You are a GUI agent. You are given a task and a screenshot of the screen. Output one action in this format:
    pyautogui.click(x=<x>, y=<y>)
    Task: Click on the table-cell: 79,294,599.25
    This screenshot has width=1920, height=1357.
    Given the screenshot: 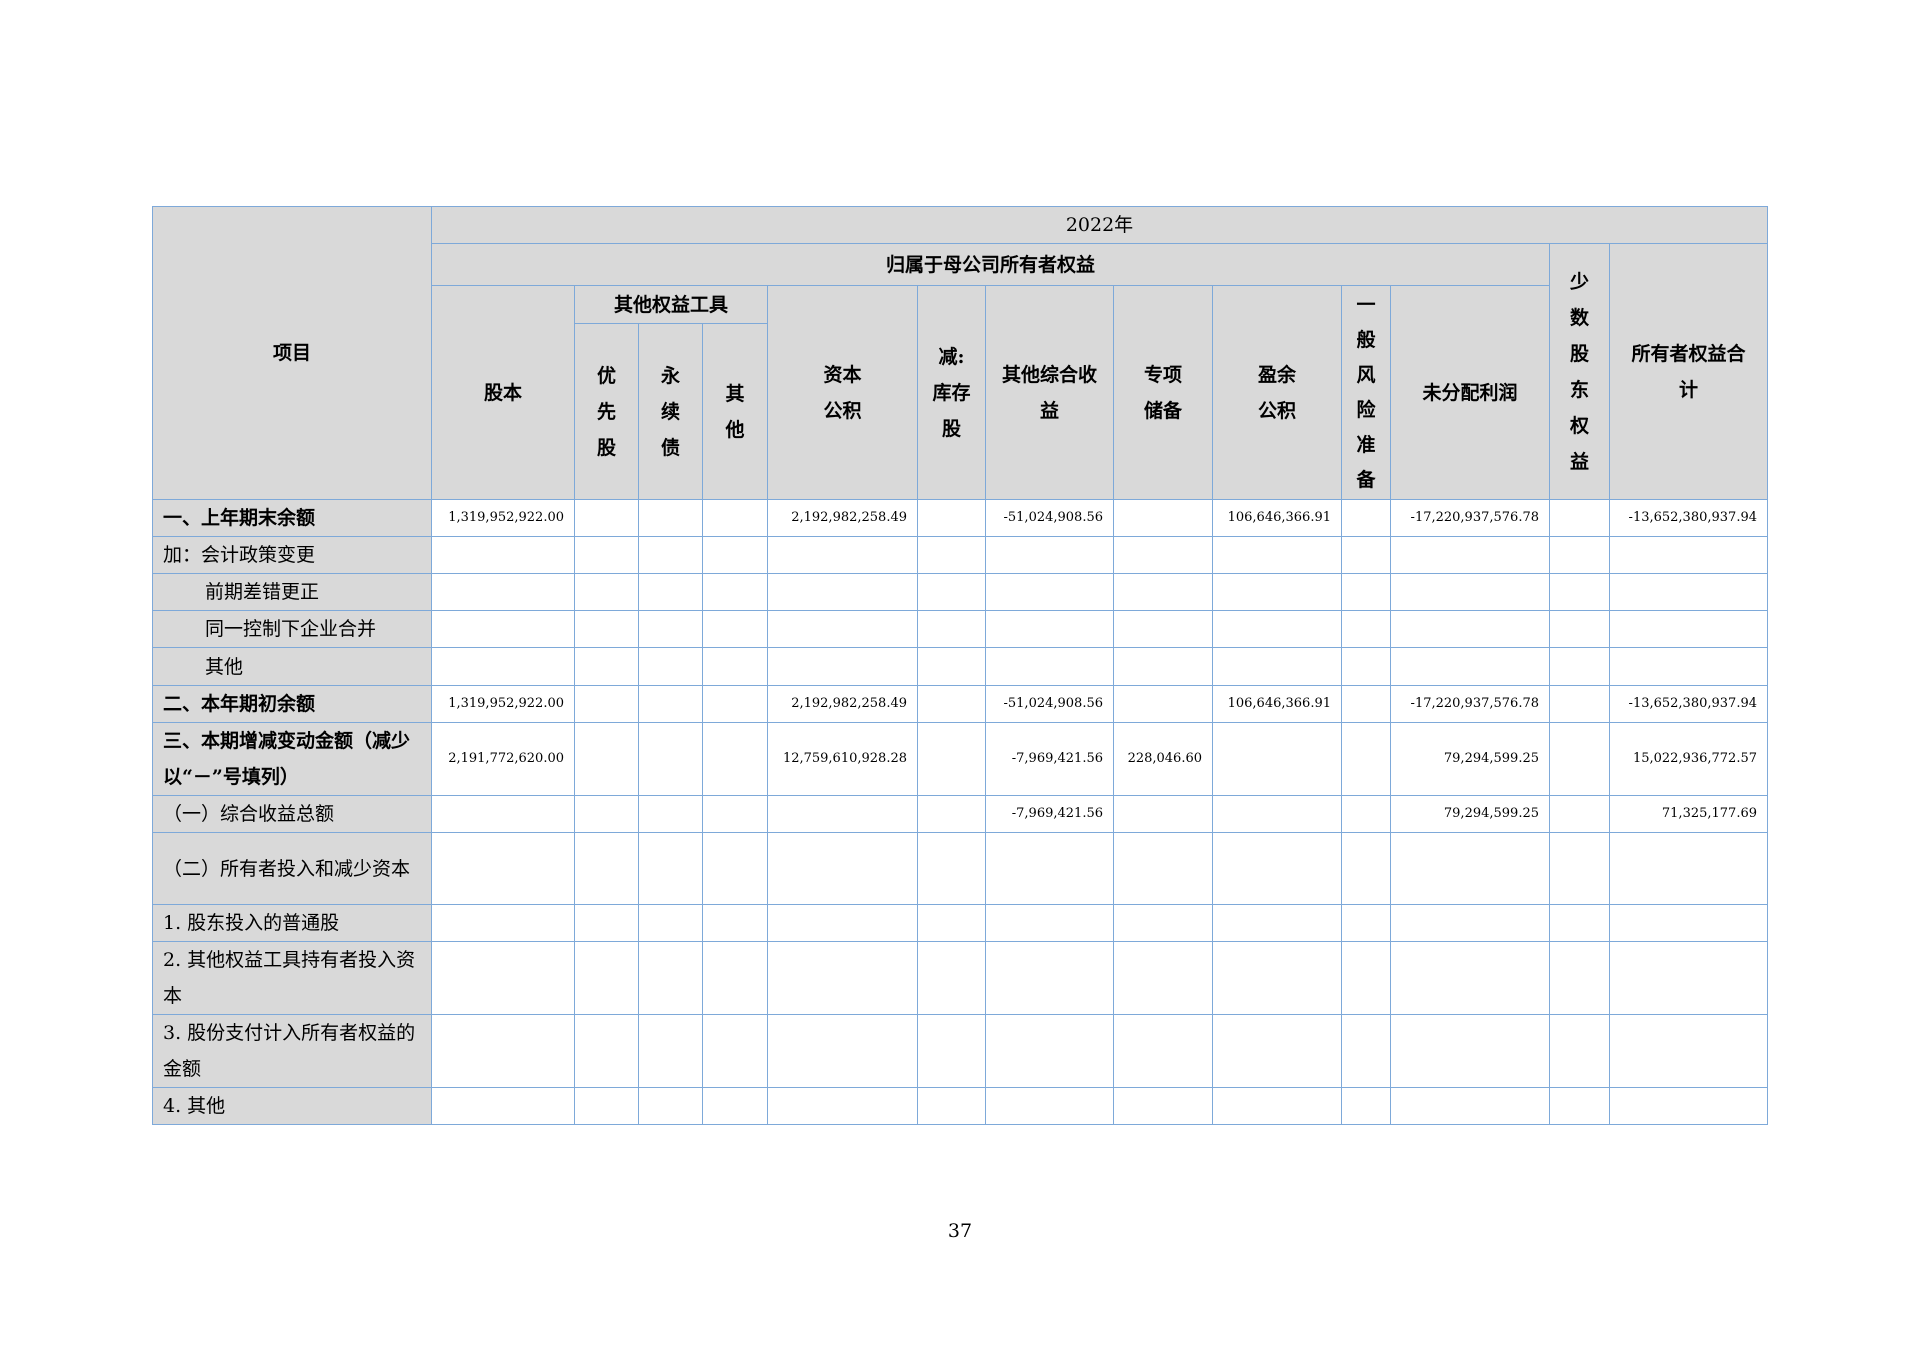 What is the action you would take?
    pyautogui.click(x=1470, y=814)
    